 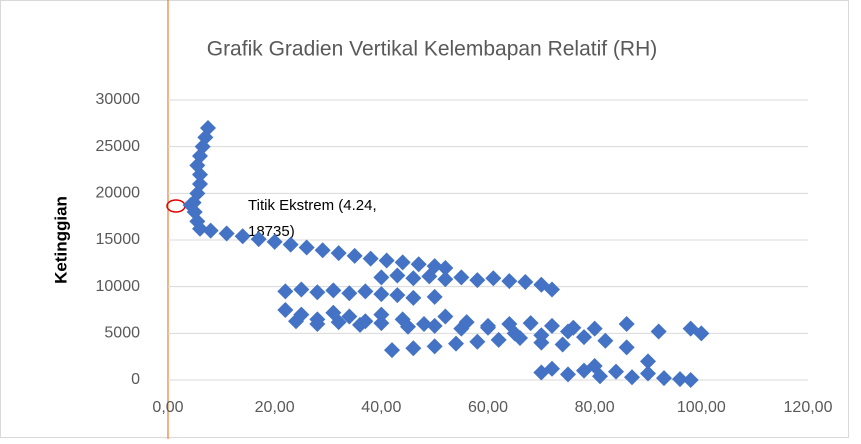 I want to click on y-tick-label: 15000, so click(x=118, y=239).